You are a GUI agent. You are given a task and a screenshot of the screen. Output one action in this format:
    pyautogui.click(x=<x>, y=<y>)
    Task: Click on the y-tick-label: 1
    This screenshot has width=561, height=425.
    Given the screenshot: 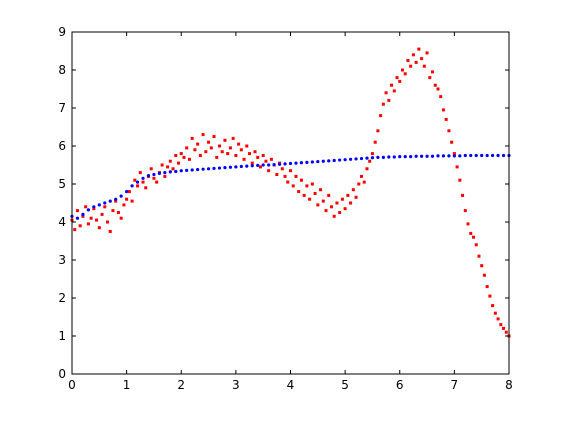 What is the action you would take?
    pyautogui.click(x=62, y=336)
    